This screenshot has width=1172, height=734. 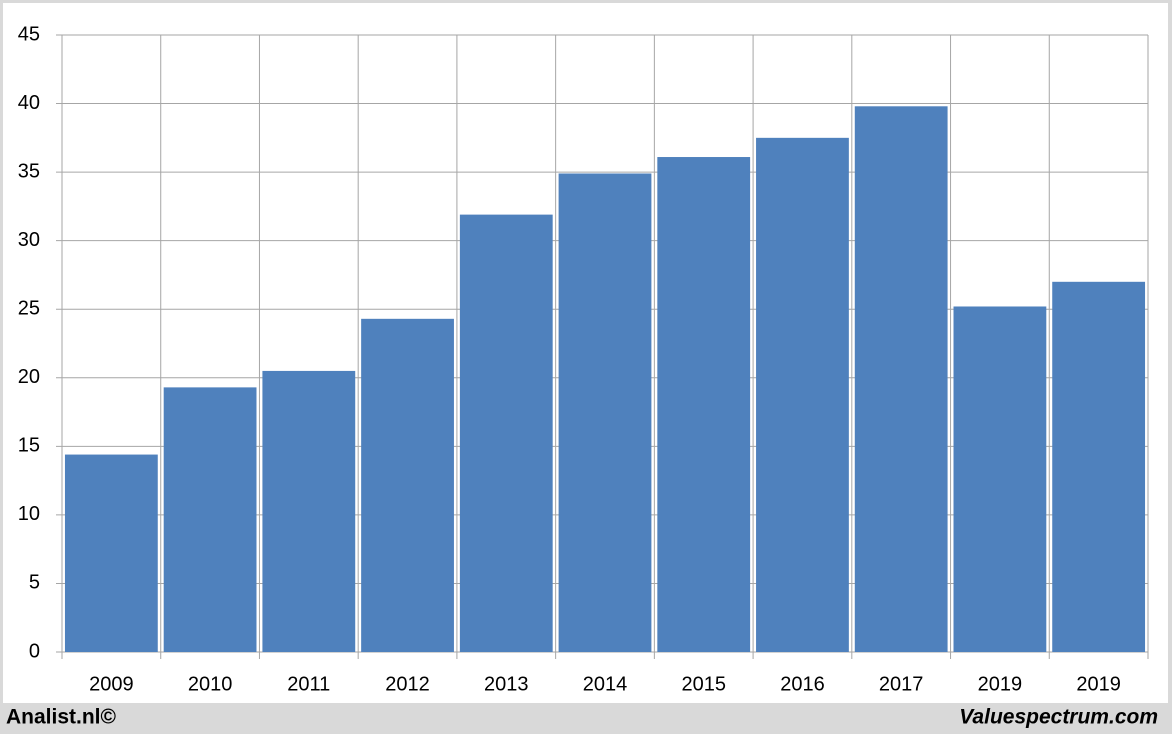 What do you see at coordinates (802, 684) in the screenshot?
I see `x-tick-label: 2016` at bounding box center [802, 684].